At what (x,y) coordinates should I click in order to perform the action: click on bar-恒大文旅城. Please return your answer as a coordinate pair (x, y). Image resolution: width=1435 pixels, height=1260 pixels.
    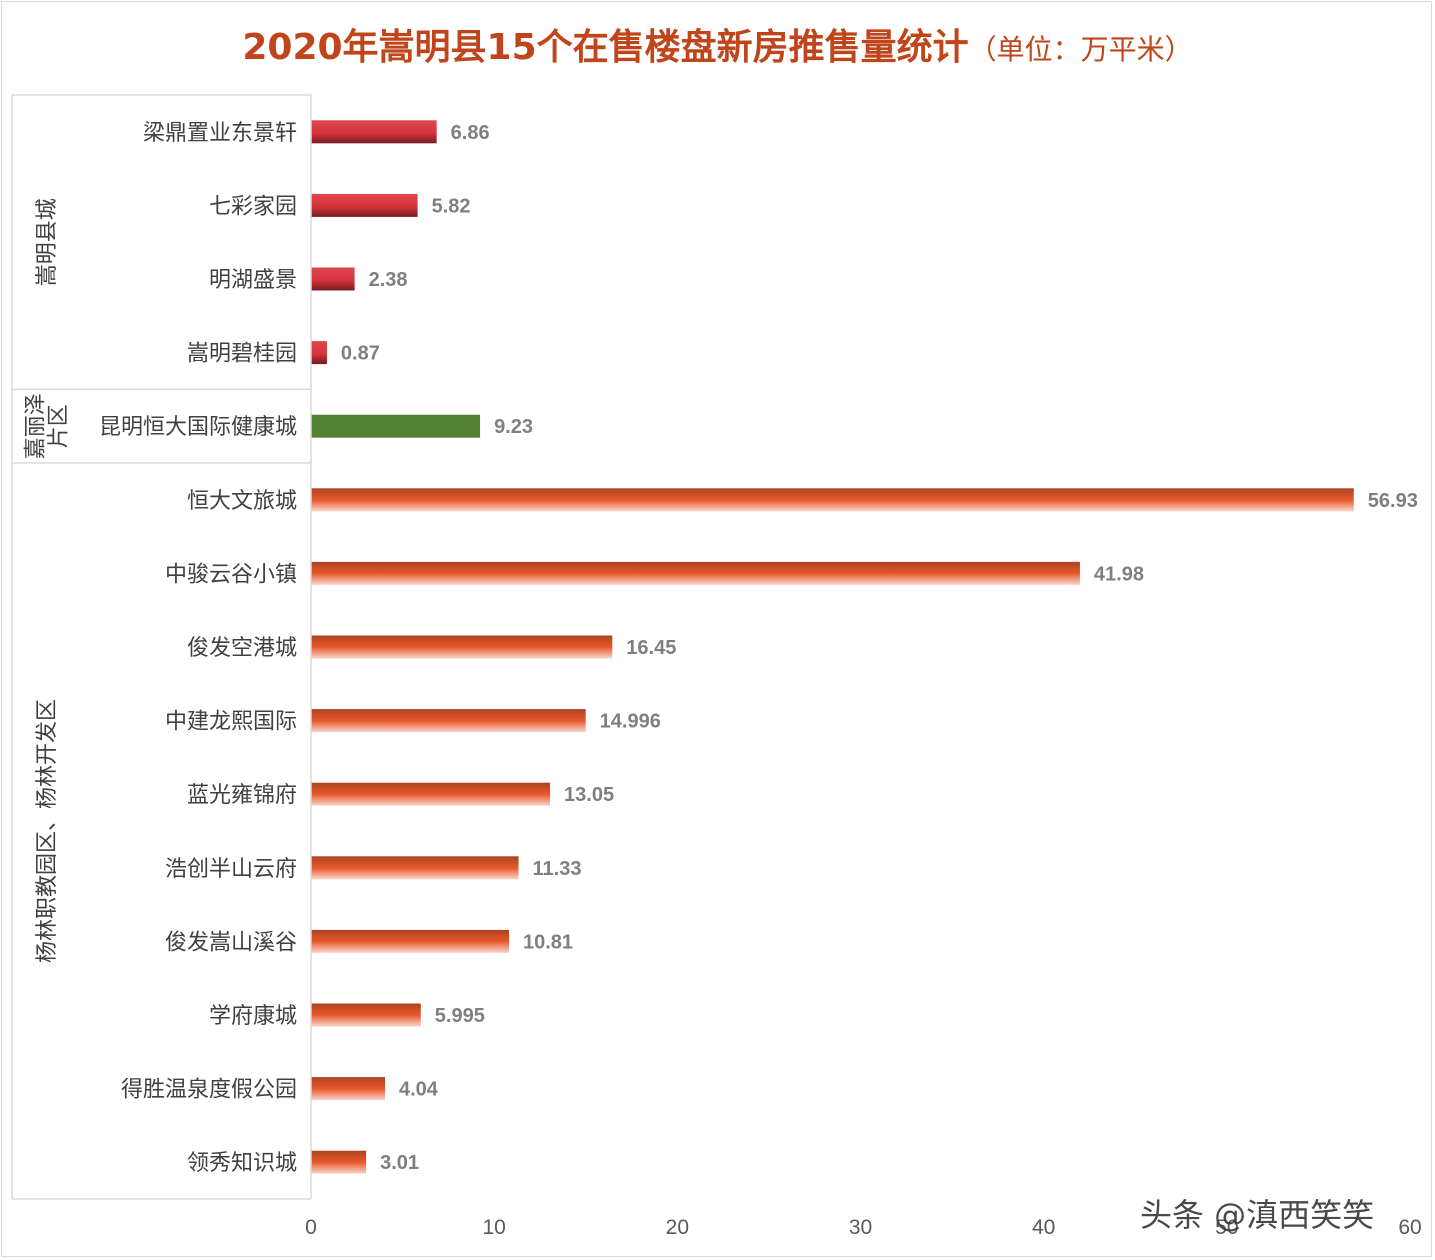
    Looking at the image, I should click on (832, 500).